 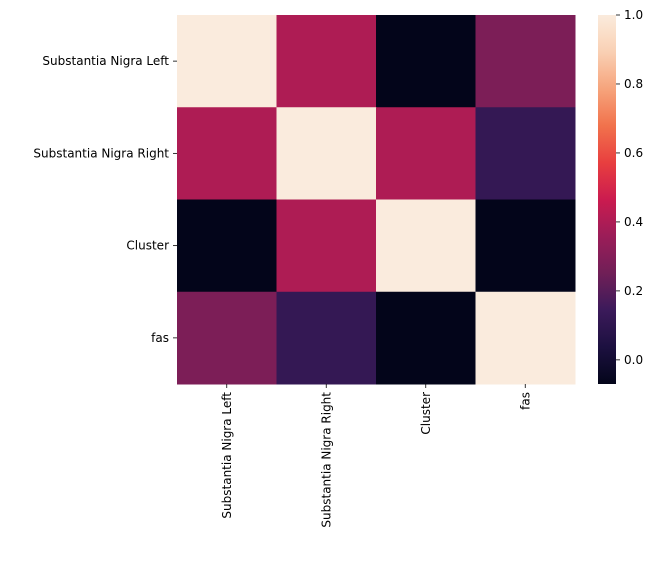 I want to click on colorbar-tick-label: 0.8, so click(x=633, y=84).